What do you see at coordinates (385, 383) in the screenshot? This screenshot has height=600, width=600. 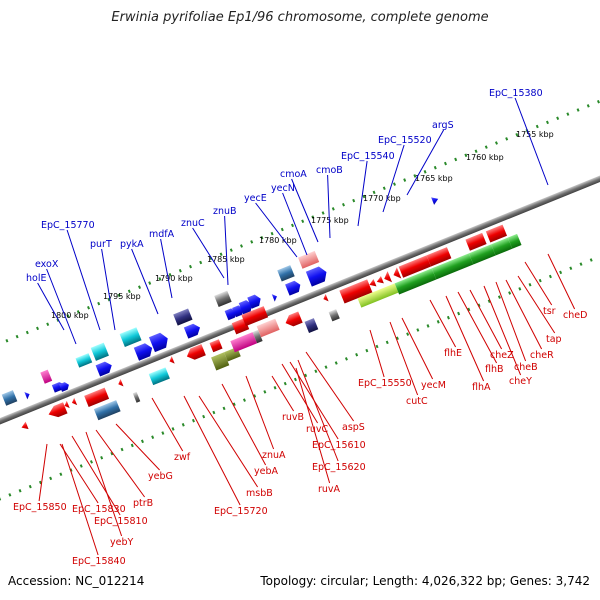 I see `gene-label-EpC_15550: EpC_15550` at bounding box center [385, 383].